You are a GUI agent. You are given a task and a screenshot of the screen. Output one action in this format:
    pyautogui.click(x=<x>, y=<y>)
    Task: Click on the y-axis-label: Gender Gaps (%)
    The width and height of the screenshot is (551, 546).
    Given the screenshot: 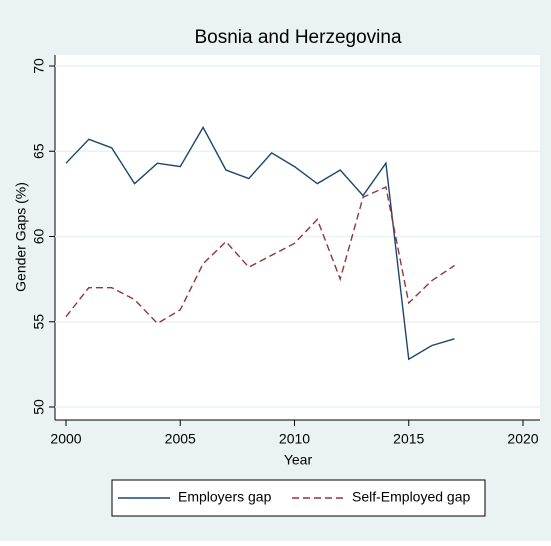 What is the action you would take?
    pyautogui.click(x=21, y=237)
    